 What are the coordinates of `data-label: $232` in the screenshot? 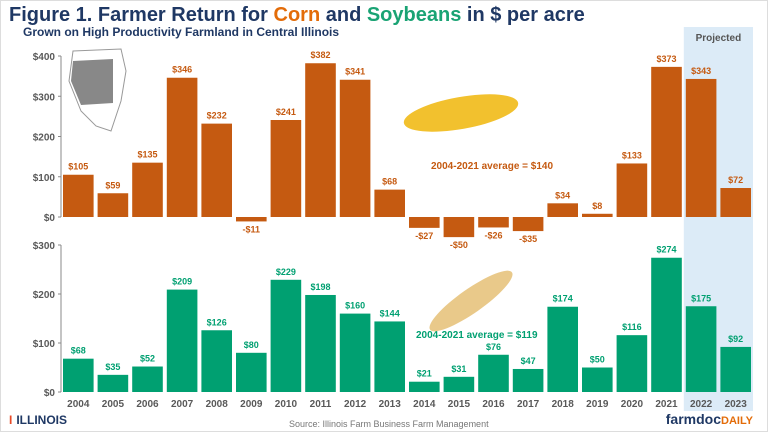 It's located at (217, 116).